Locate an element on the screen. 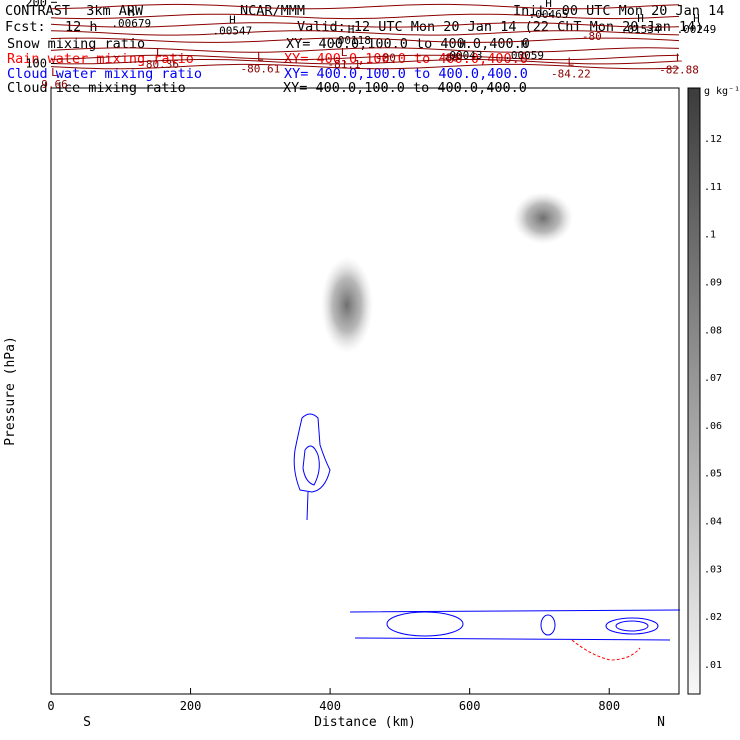 This screenshot has width=740, height=740. isotherms is located at coordinates (365, 36).